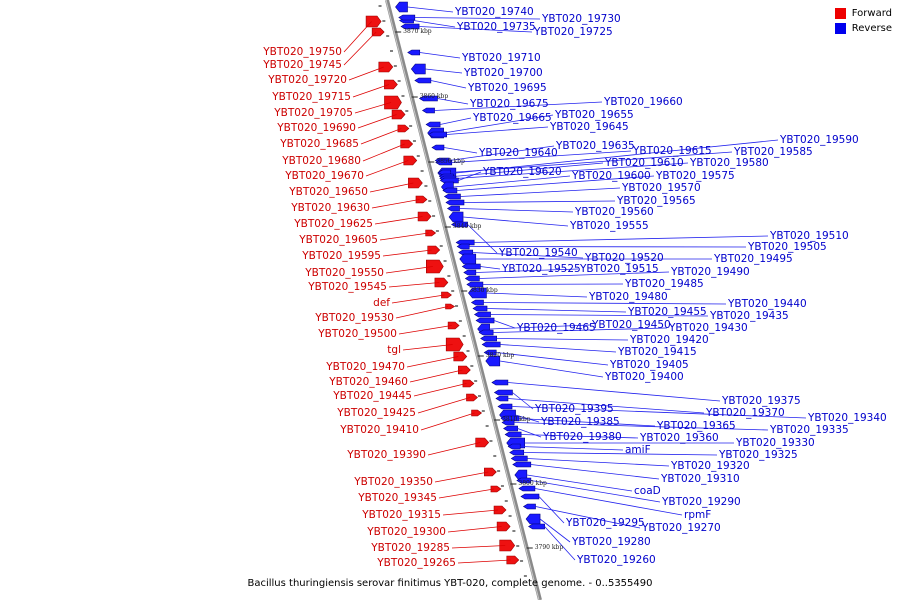 This screenshot has height=600, width=900. What do you see at coordinates (819, 140) in the screenshot?
I see `reverse-gene-label: YBT020_19590` at bounding box center [819, 140].